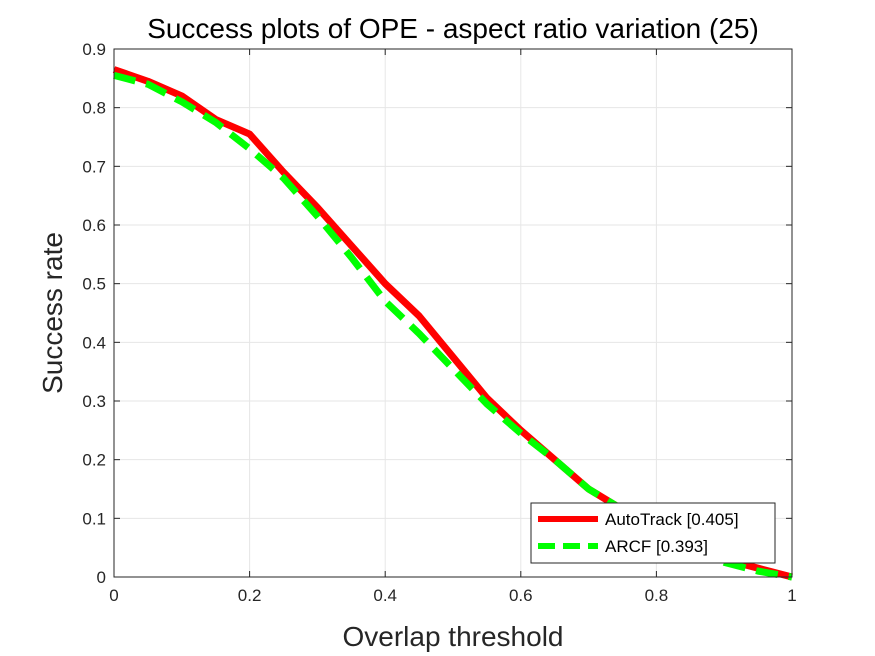  Describe the element at coordinates (657, 595) in the screenshot. I see `x-tick-label: 0.8` at that location.